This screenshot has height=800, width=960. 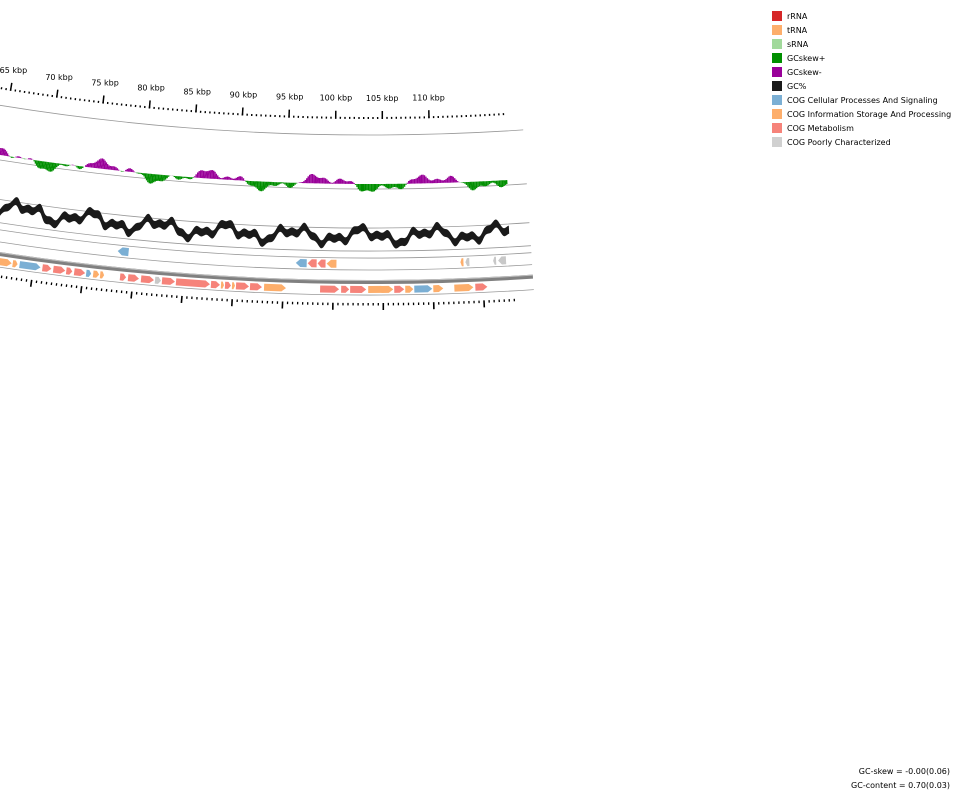 What do you see at coordinates (900, 785) in the screenshot?
I see `gc-content-stat: GC-content = 0.70(0.03)` at bounding box center [900, 785].